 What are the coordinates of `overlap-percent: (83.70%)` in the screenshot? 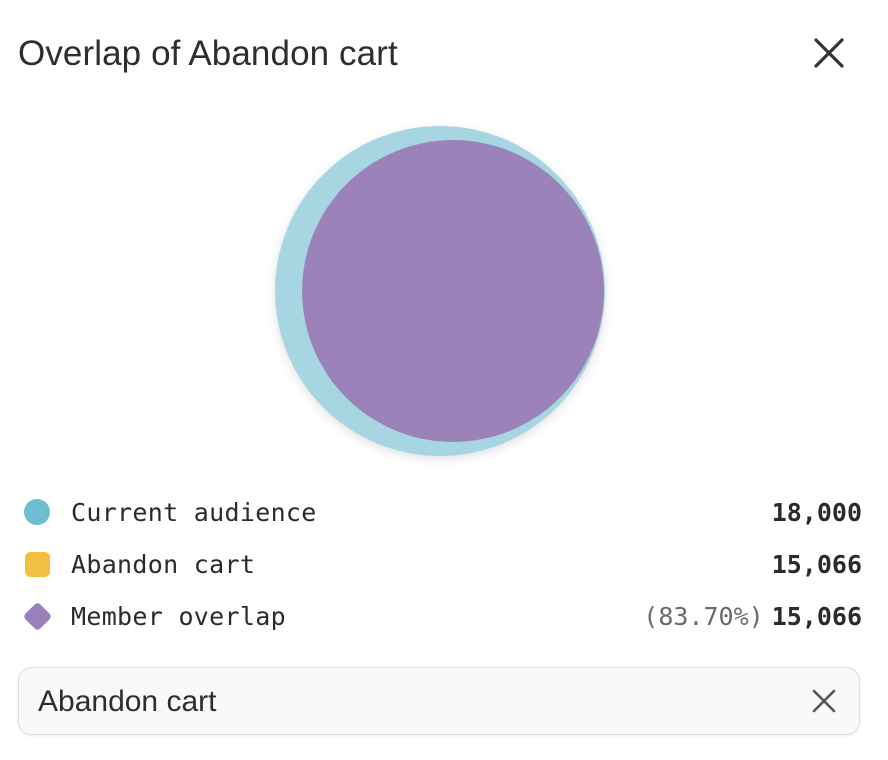 It's located at (703, 616).